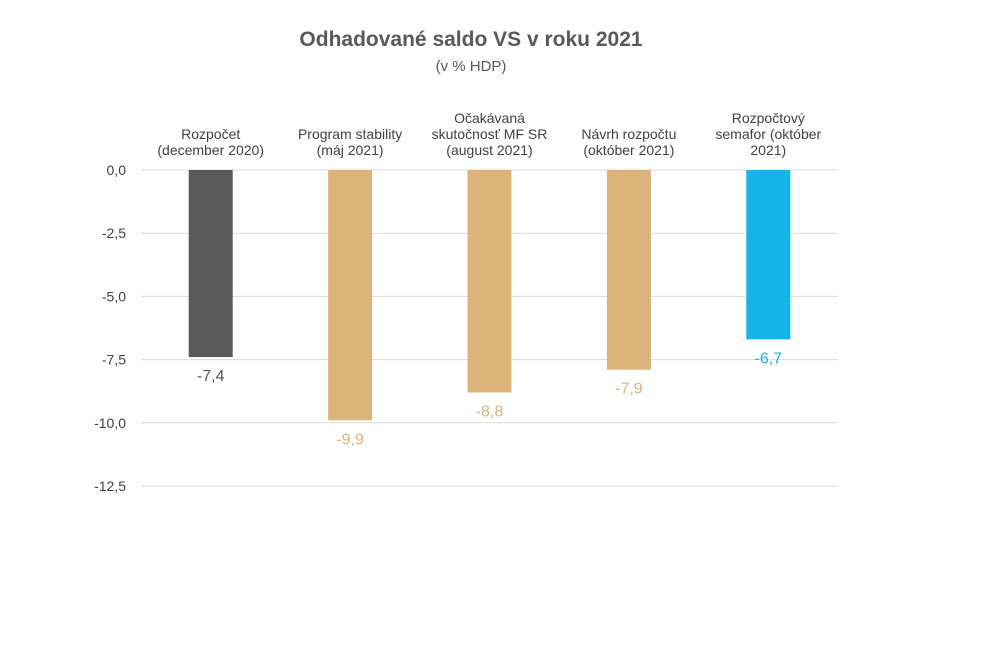 This screenshot has height=657, width=991. I want to click on y-tick-label: -5,0, so click(114, 296).